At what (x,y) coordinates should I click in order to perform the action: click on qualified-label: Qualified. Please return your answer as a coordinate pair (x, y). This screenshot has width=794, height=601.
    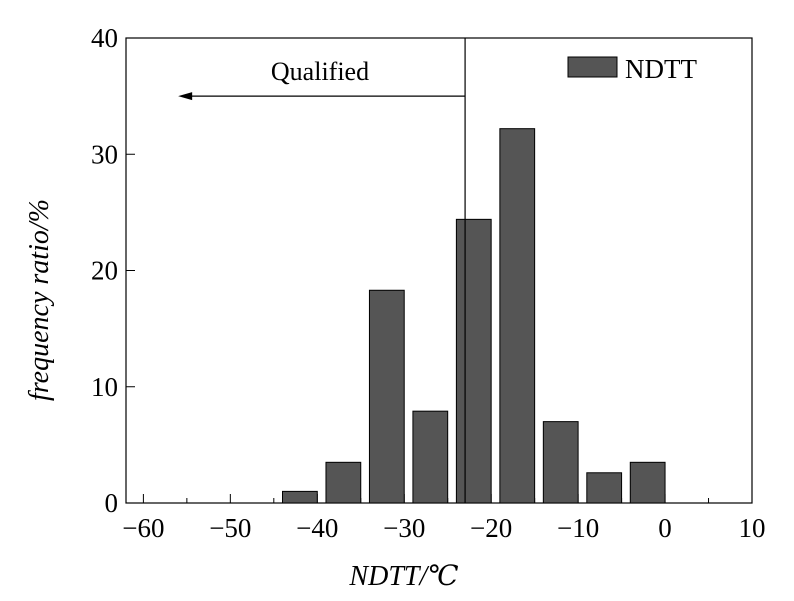
    Looking at the image, I should click on (320, 71).